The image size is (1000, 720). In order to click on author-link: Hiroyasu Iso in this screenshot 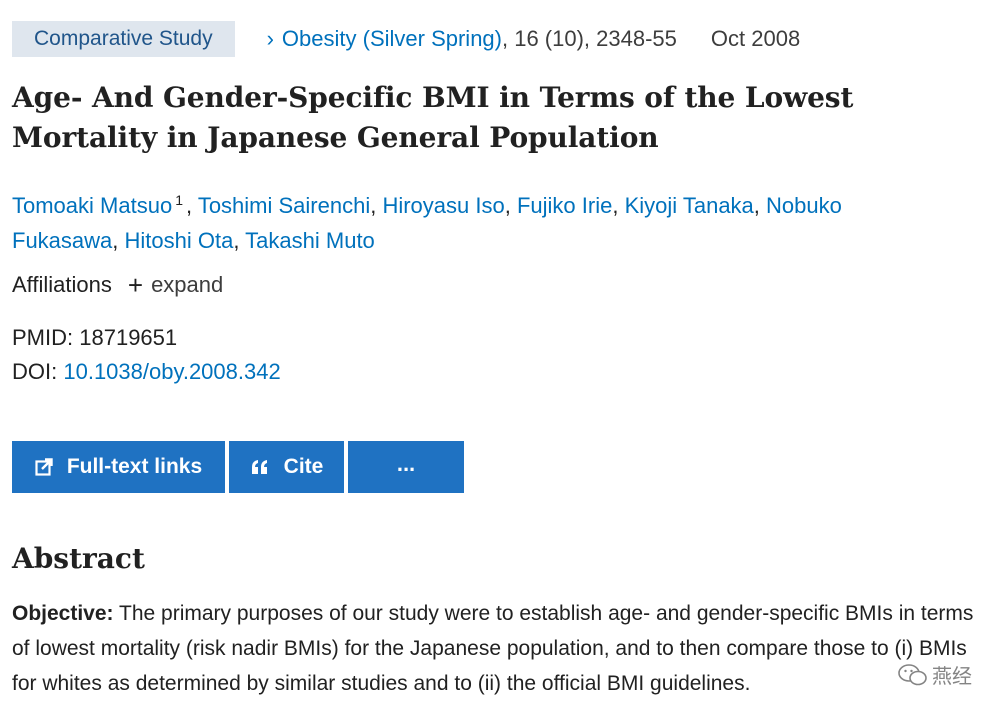, I will do `click(443, 205)`.